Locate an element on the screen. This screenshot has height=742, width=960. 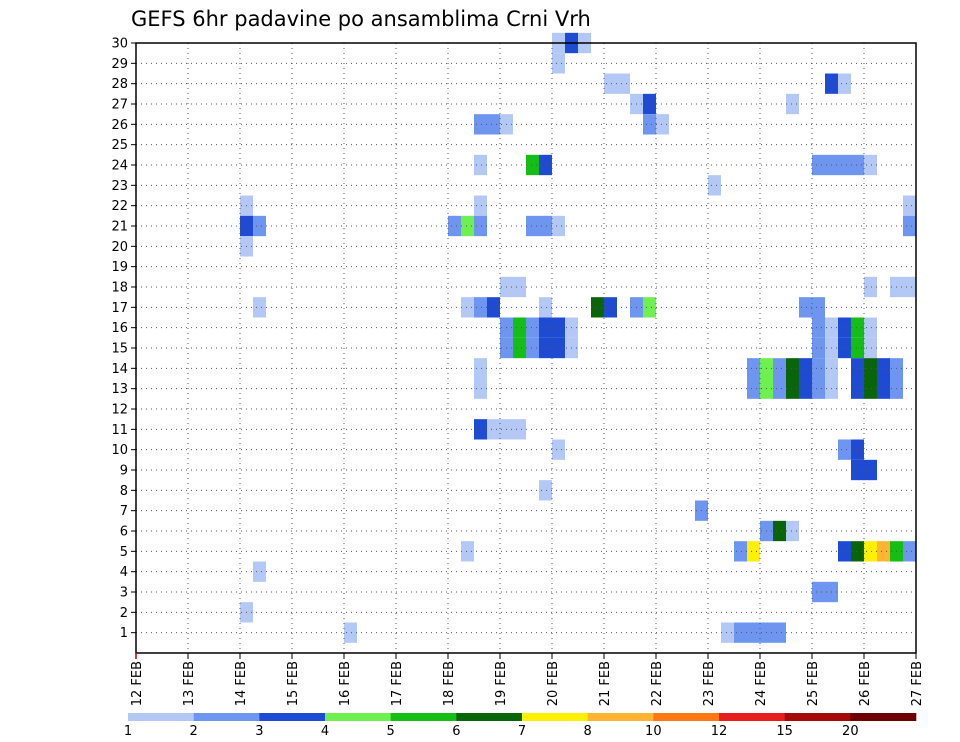
colorbar-label: 7 is located at coordinates (522, 731).